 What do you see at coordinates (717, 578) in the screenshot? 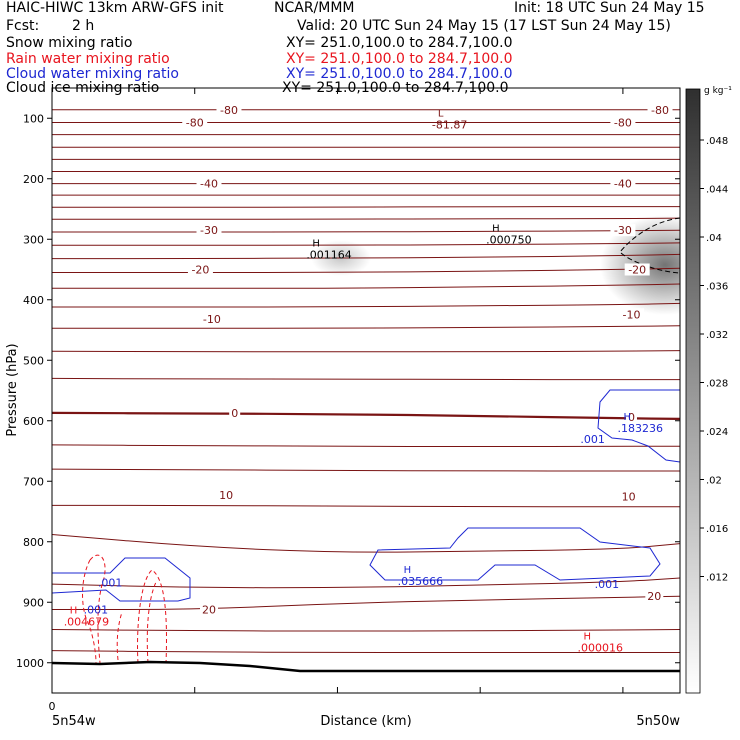
I see `colorbar-tick-label: .012` at bounding box center [717, 578].